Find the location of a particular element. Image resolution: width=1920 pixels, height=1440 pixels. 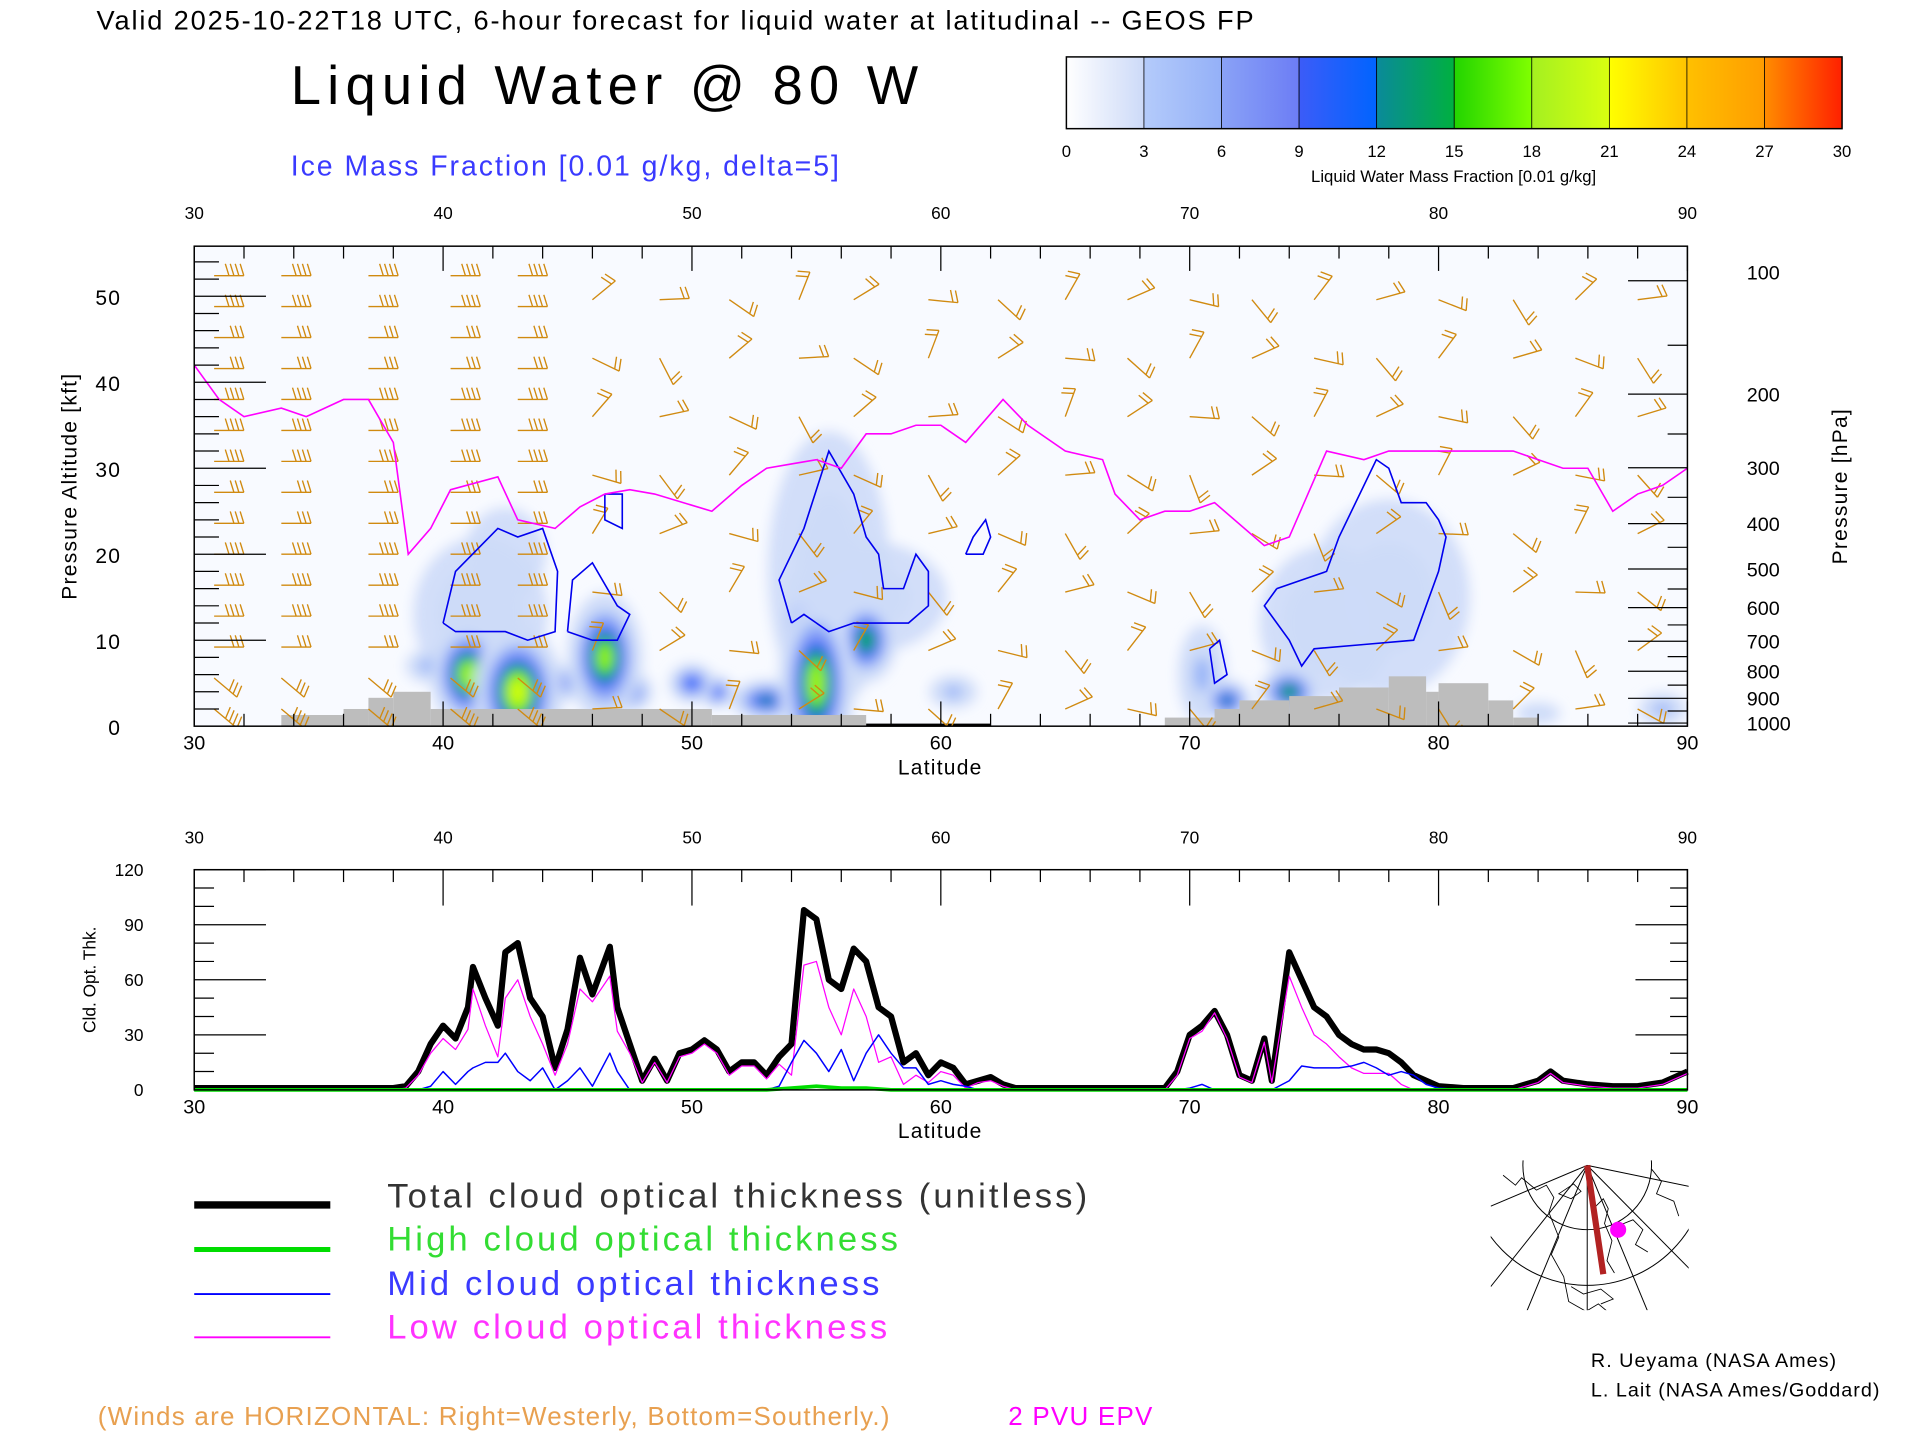

y-tick-label: 120 is located at coordinates (129, 870).